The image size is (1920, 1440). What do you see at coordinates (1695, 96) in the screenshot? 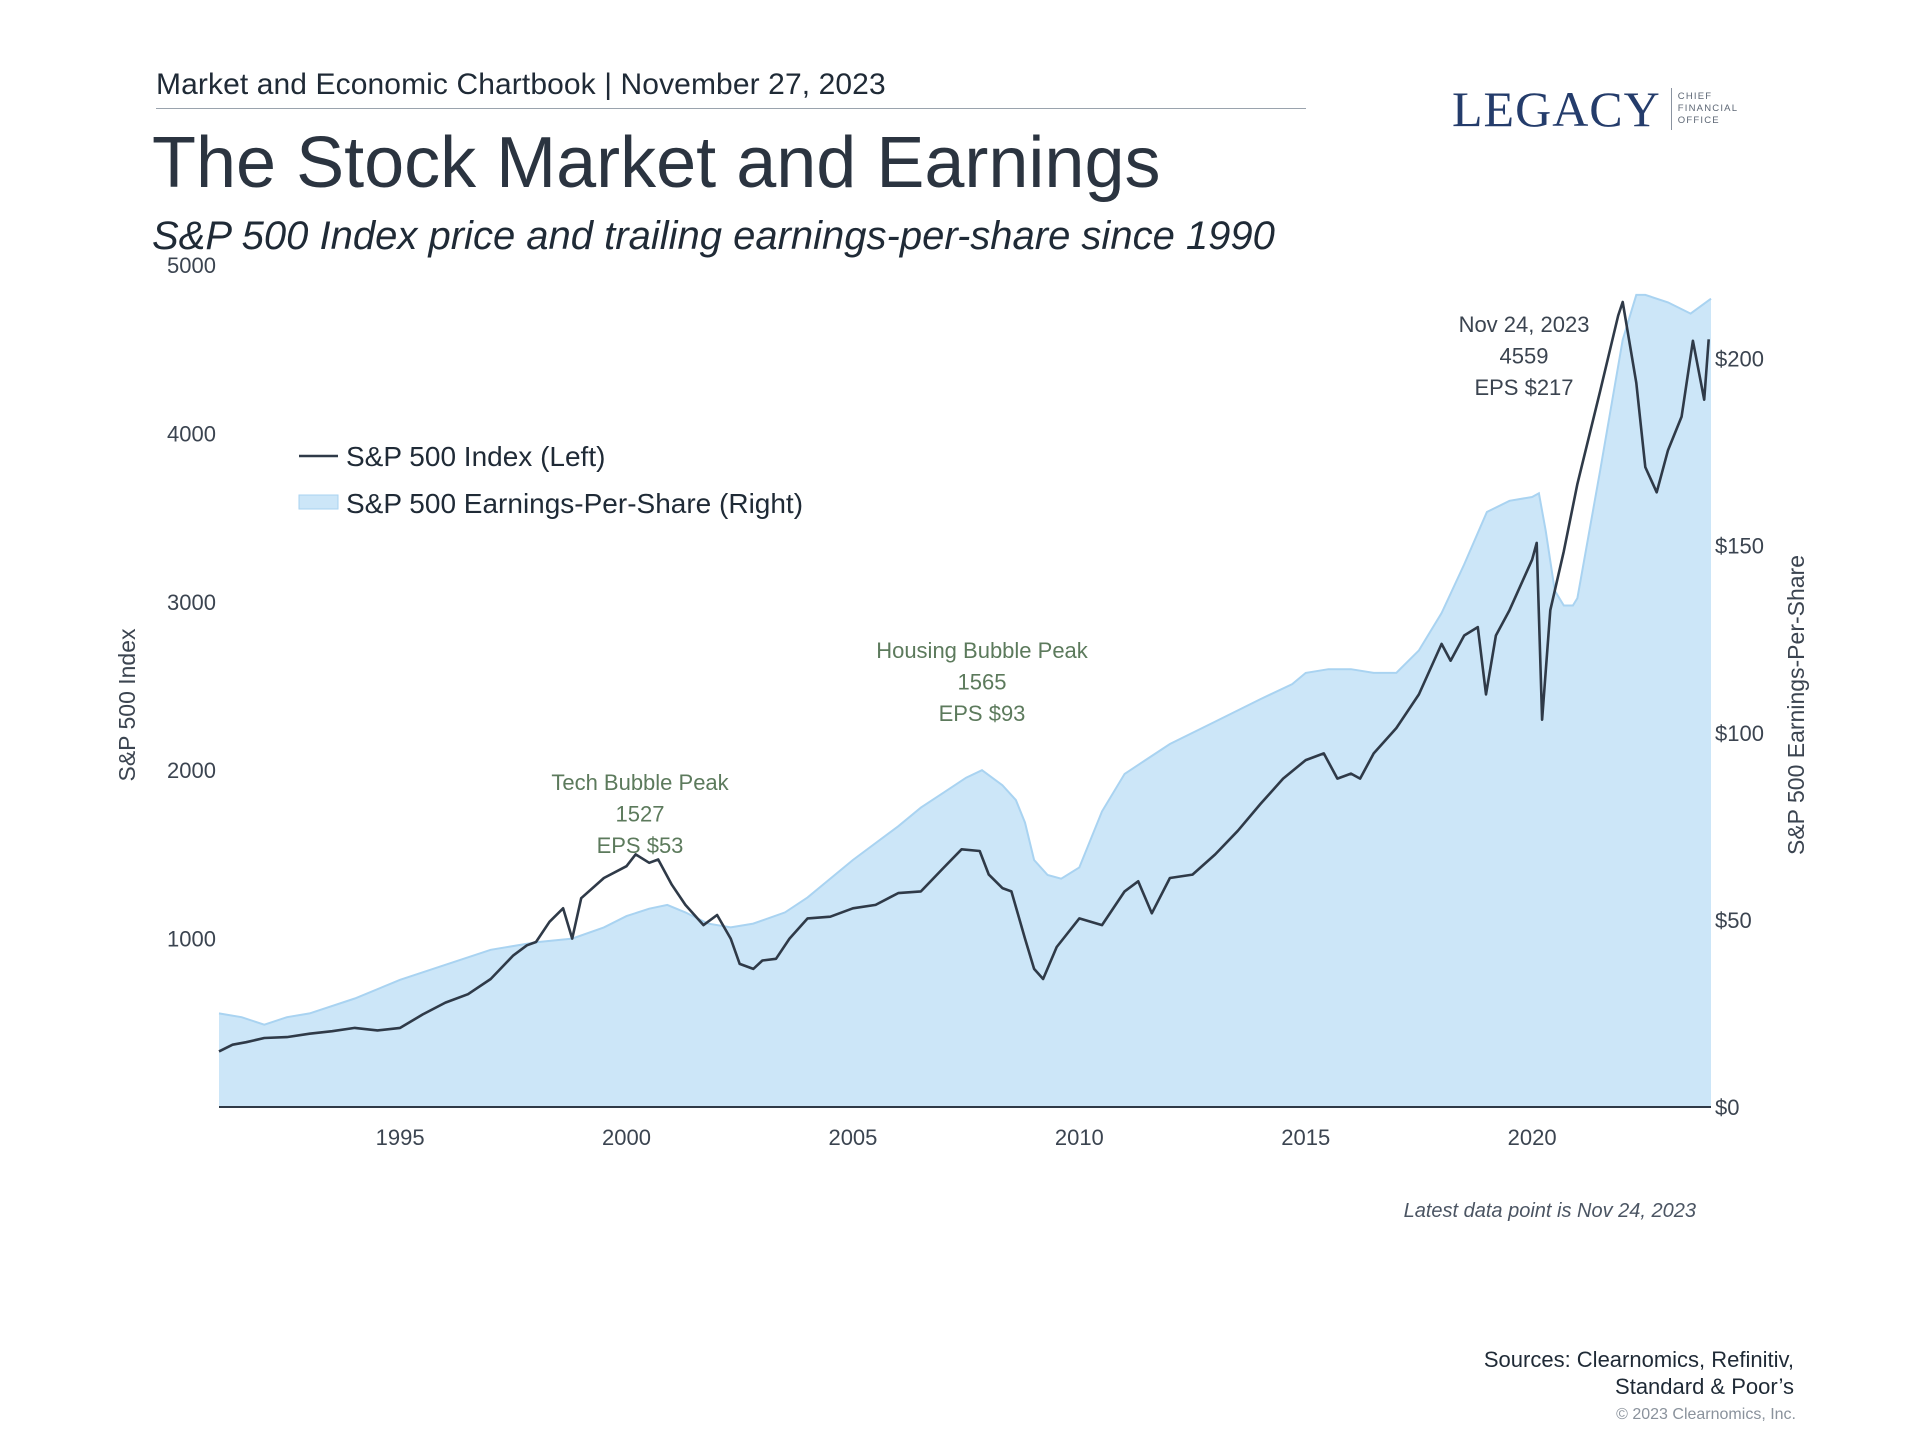
I see `logo-tag-line: CHIEF` at bounding box center [1695, 96].